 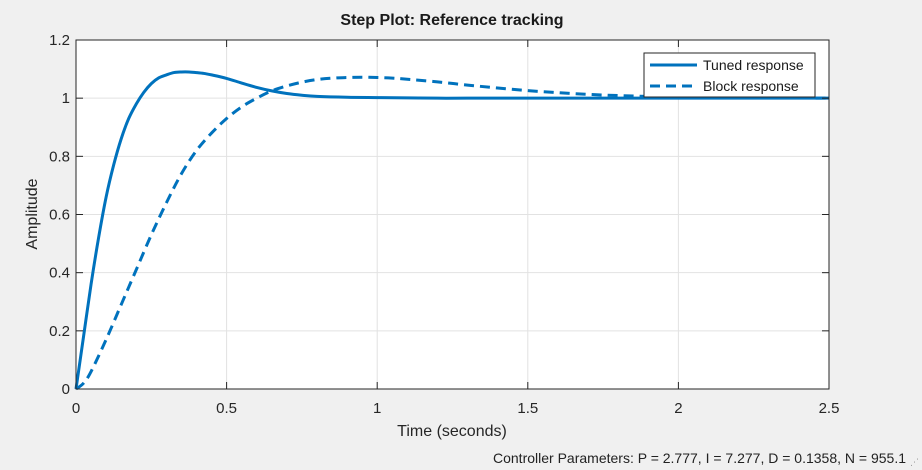 I want to click on y-tick-label: 0.2, so click(x=59, y=331).